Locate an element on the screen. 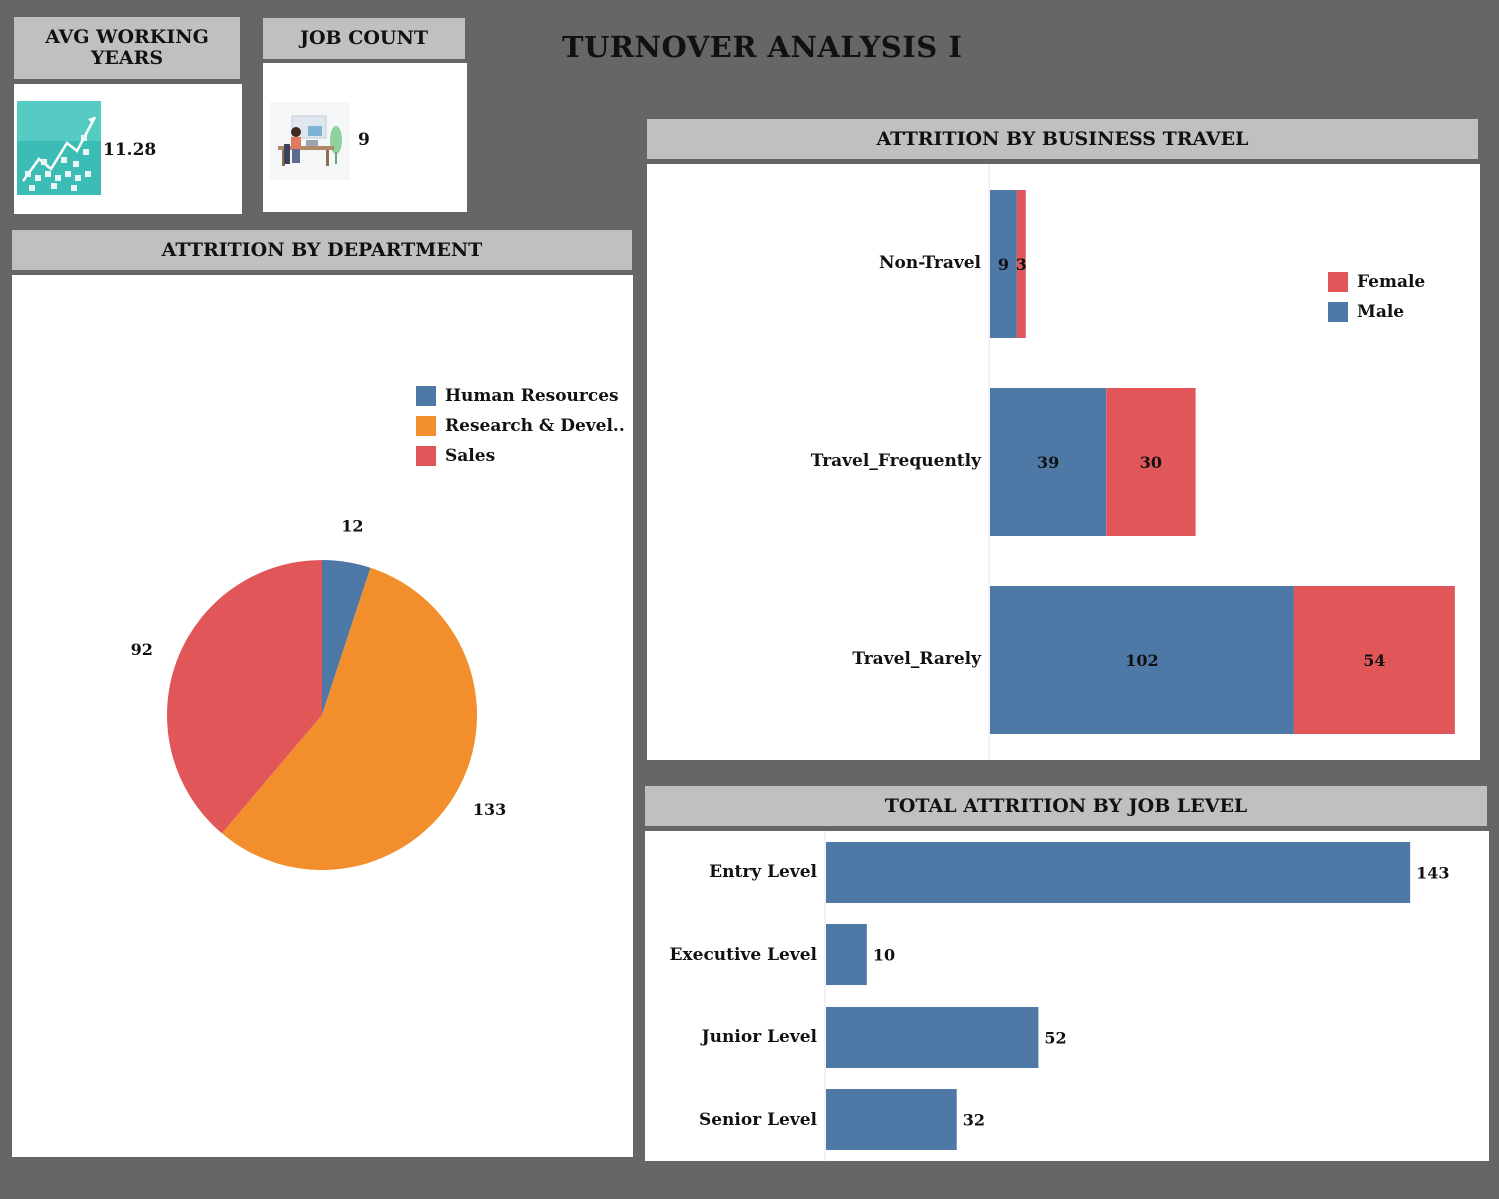 The image size is (1499, 1199). department-chart-header: ATTRITION BY DEPARTMENT is located at coordinates (322, 250).